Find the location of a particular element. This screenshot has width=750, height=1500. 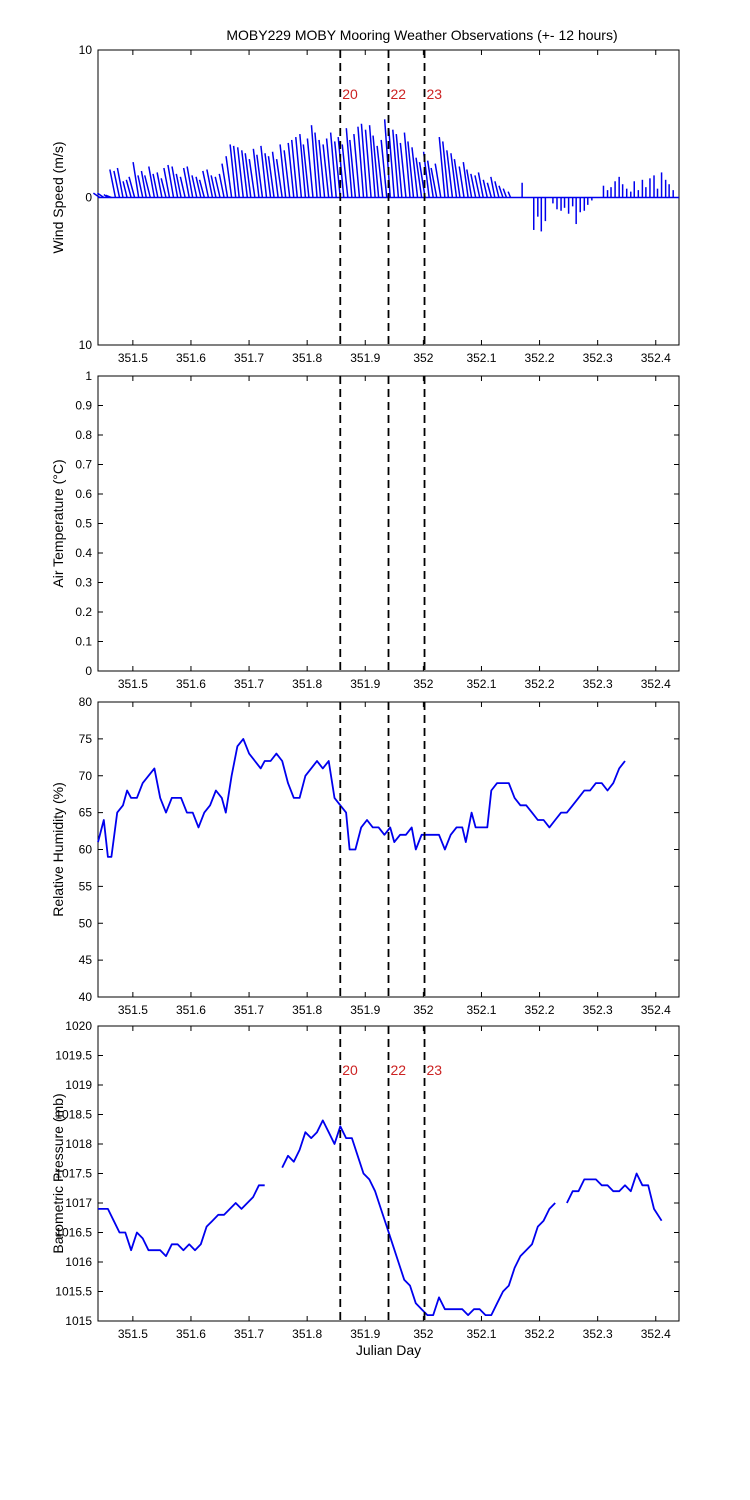

y-tick-label: 45 is located at coordinates (86, 960).